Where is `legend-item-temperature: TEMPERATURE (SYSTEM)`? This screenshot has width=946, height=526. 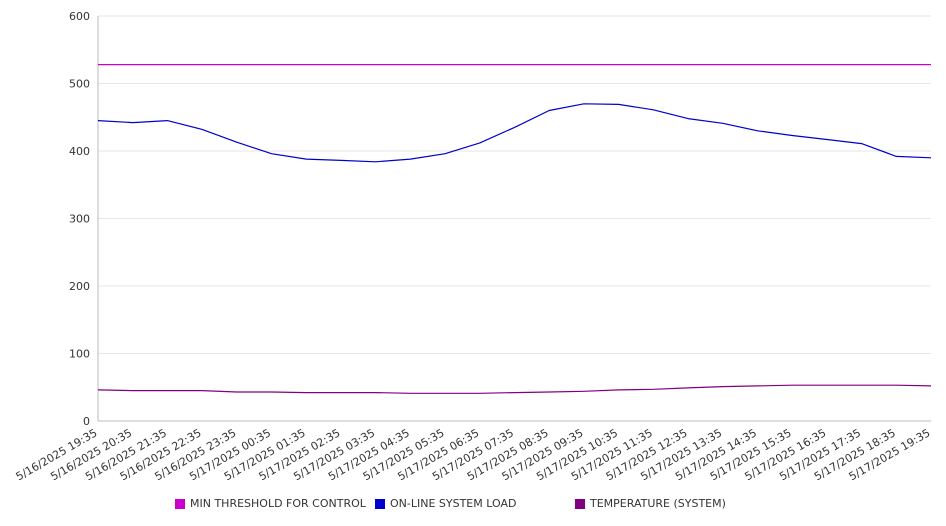 legend-item-temperature: TEMPERATURE (SYSTEM) is located at coordinates (650, 503).